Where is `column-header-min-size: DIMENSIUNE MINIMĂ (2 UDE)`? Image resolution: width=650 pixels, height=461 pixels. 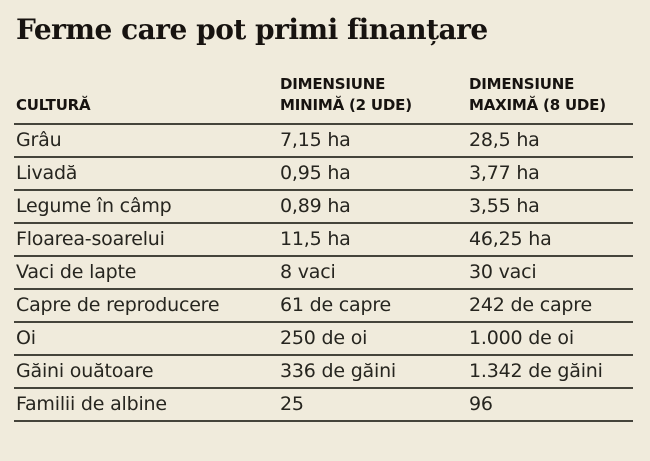 column-header-min-size: DIMENSIUNE MINIMĂ (2 UDE) is located at coordinates (372, 86).